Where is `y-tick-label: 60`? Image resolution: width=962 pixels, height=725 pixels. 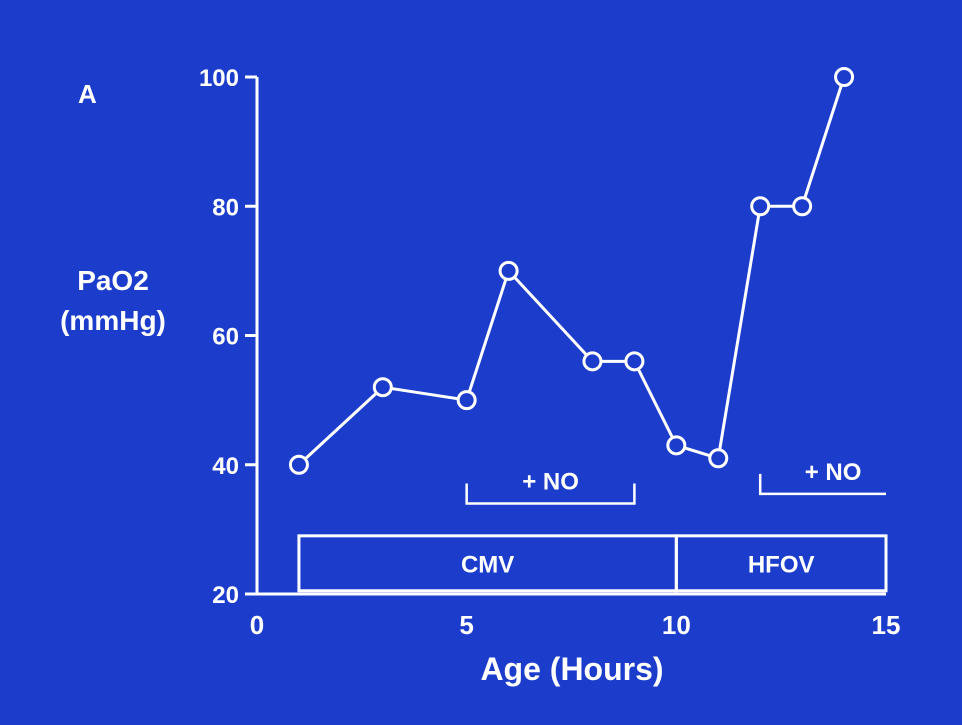
y-tick-label: 60 is located at coordinates (225, 337).